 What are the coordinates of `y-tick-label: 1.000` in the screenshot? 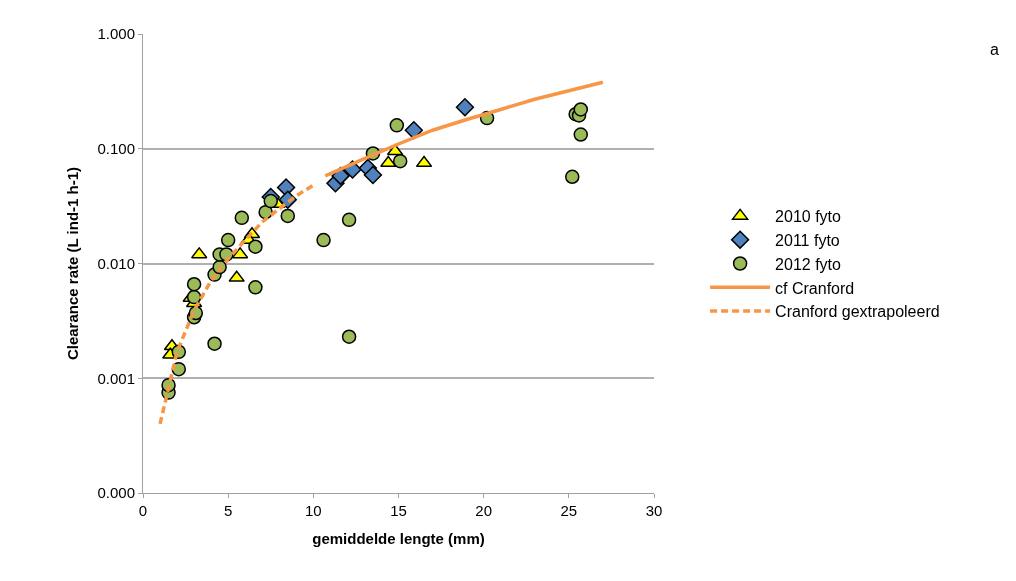 It's located at (116, 34).